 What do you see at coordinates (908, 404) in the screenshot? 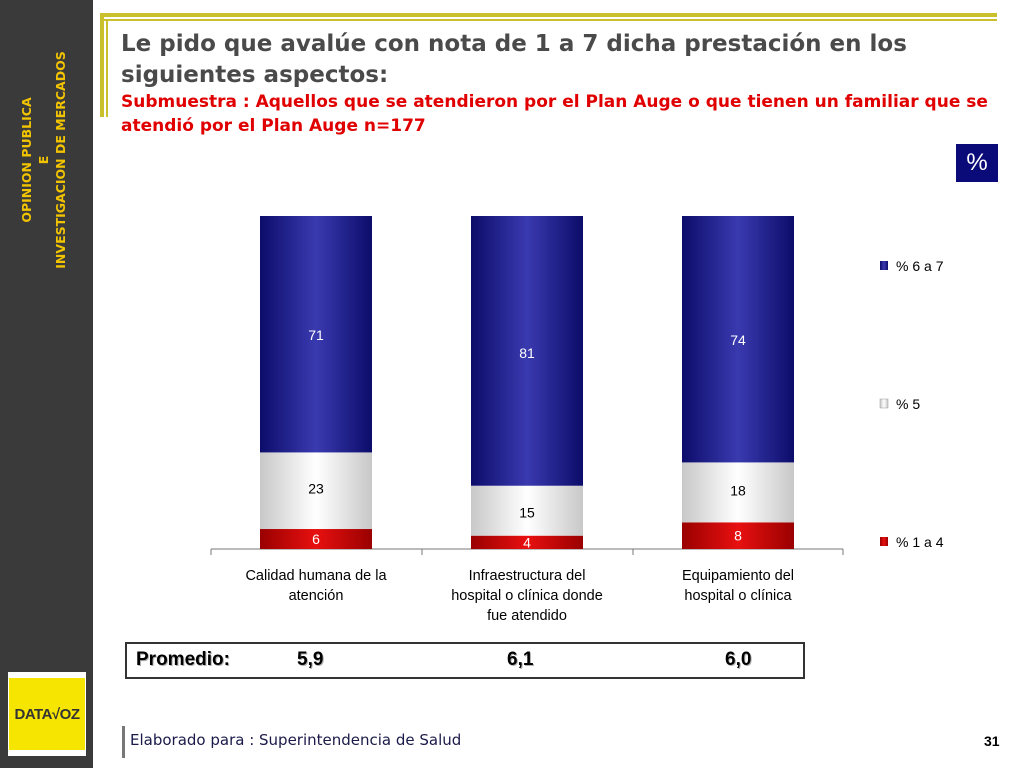
I see `legend-label: % 5` at bounding box center [908, 404].